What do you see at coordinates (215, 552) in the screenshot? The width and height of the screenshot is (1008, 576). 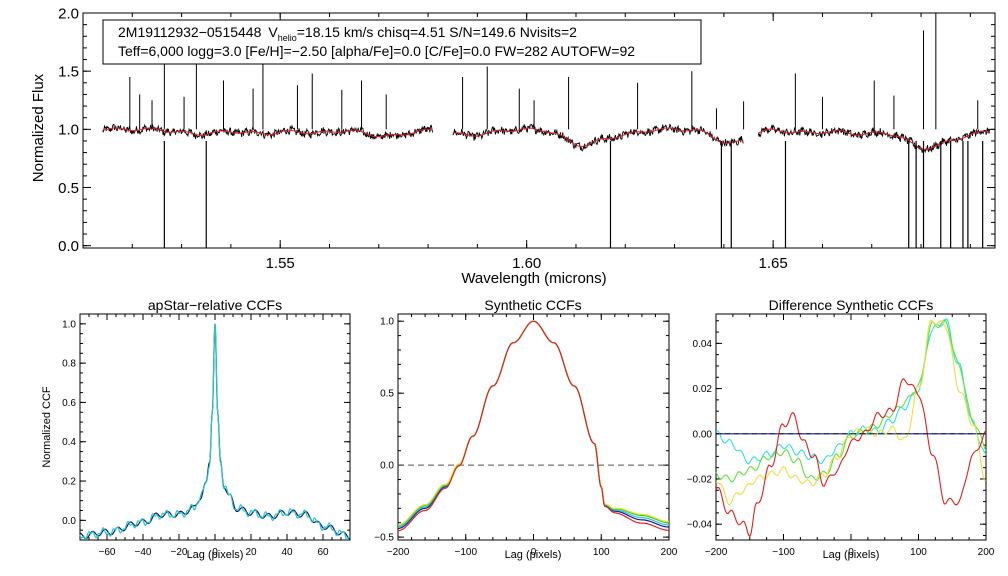 I see `apstar-ccf-xtick-label: 0` at bounding box center [215, 552].